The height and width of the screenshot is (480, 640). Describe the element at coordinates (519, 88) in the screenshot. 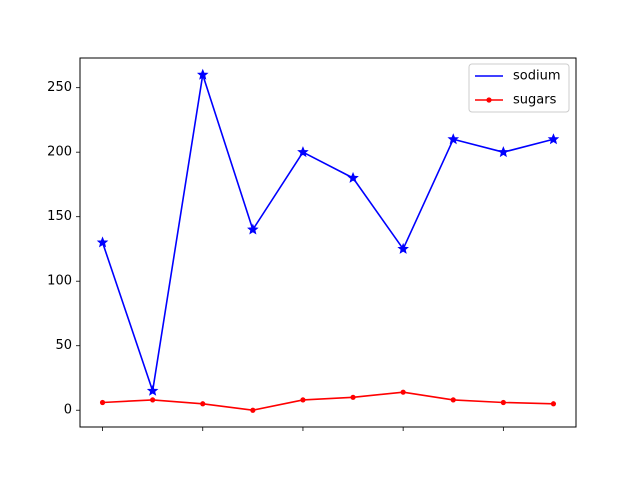

I see `legend: sodium sugars` at that location.